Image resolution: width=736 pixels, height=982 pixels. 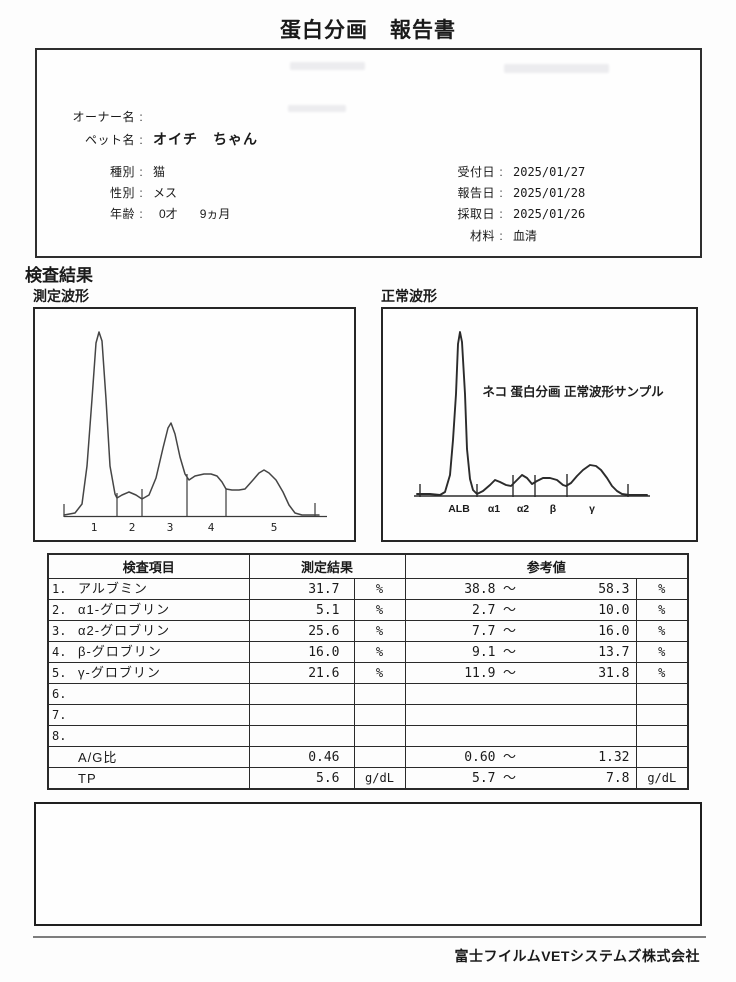 I want to click on fraction-axis-labels: 1 2 3 4 5, so click(x=184, y=527).